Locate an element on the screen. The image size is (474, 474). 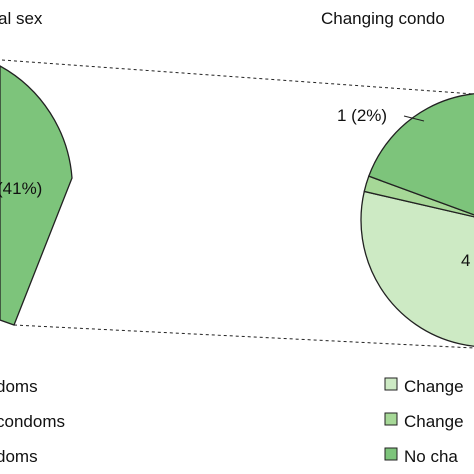
right-pie-leader-line is located at coordinates (414, 118).